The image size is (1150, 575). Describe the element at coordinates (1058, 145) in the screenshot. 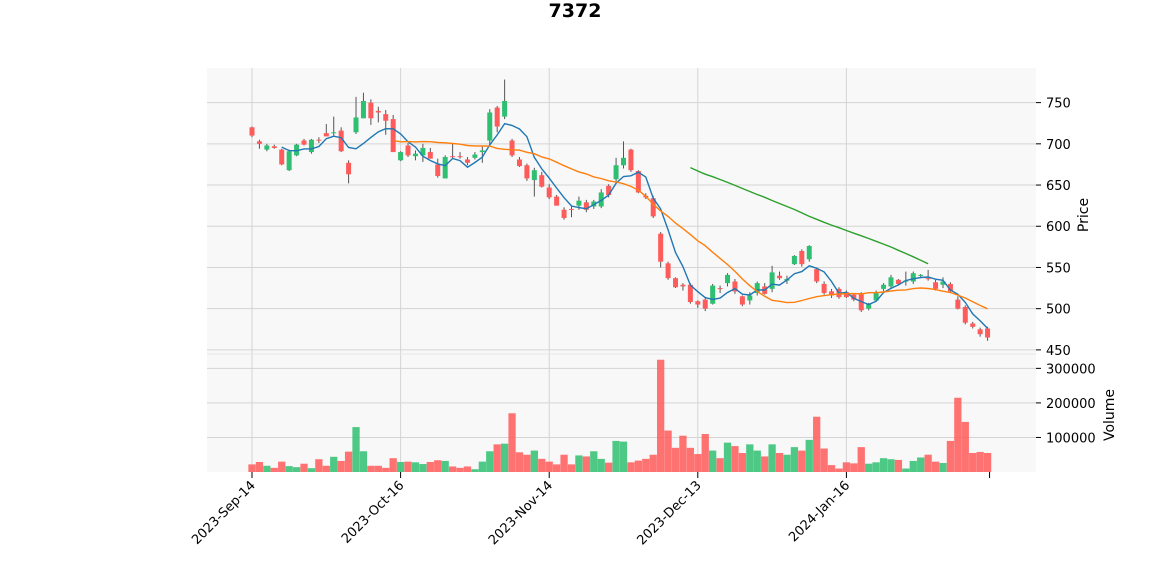

I see `price-tick-label: 700` at that location.